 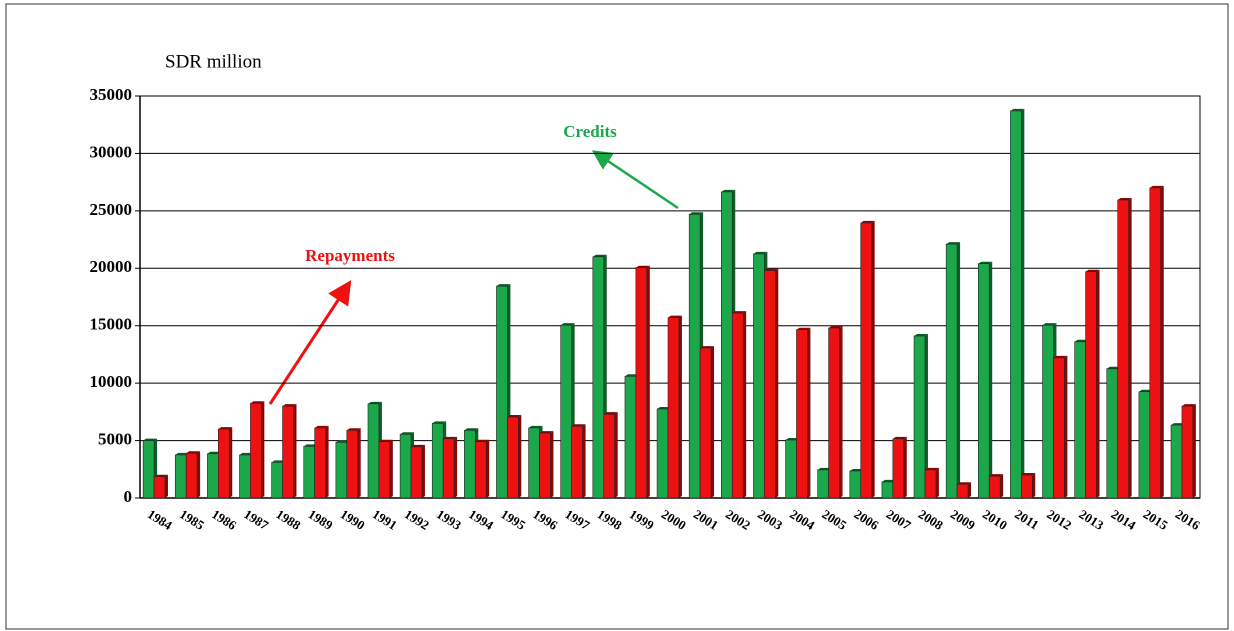 I want to click on y-tick-label: 0, so click(x=128, y=496).